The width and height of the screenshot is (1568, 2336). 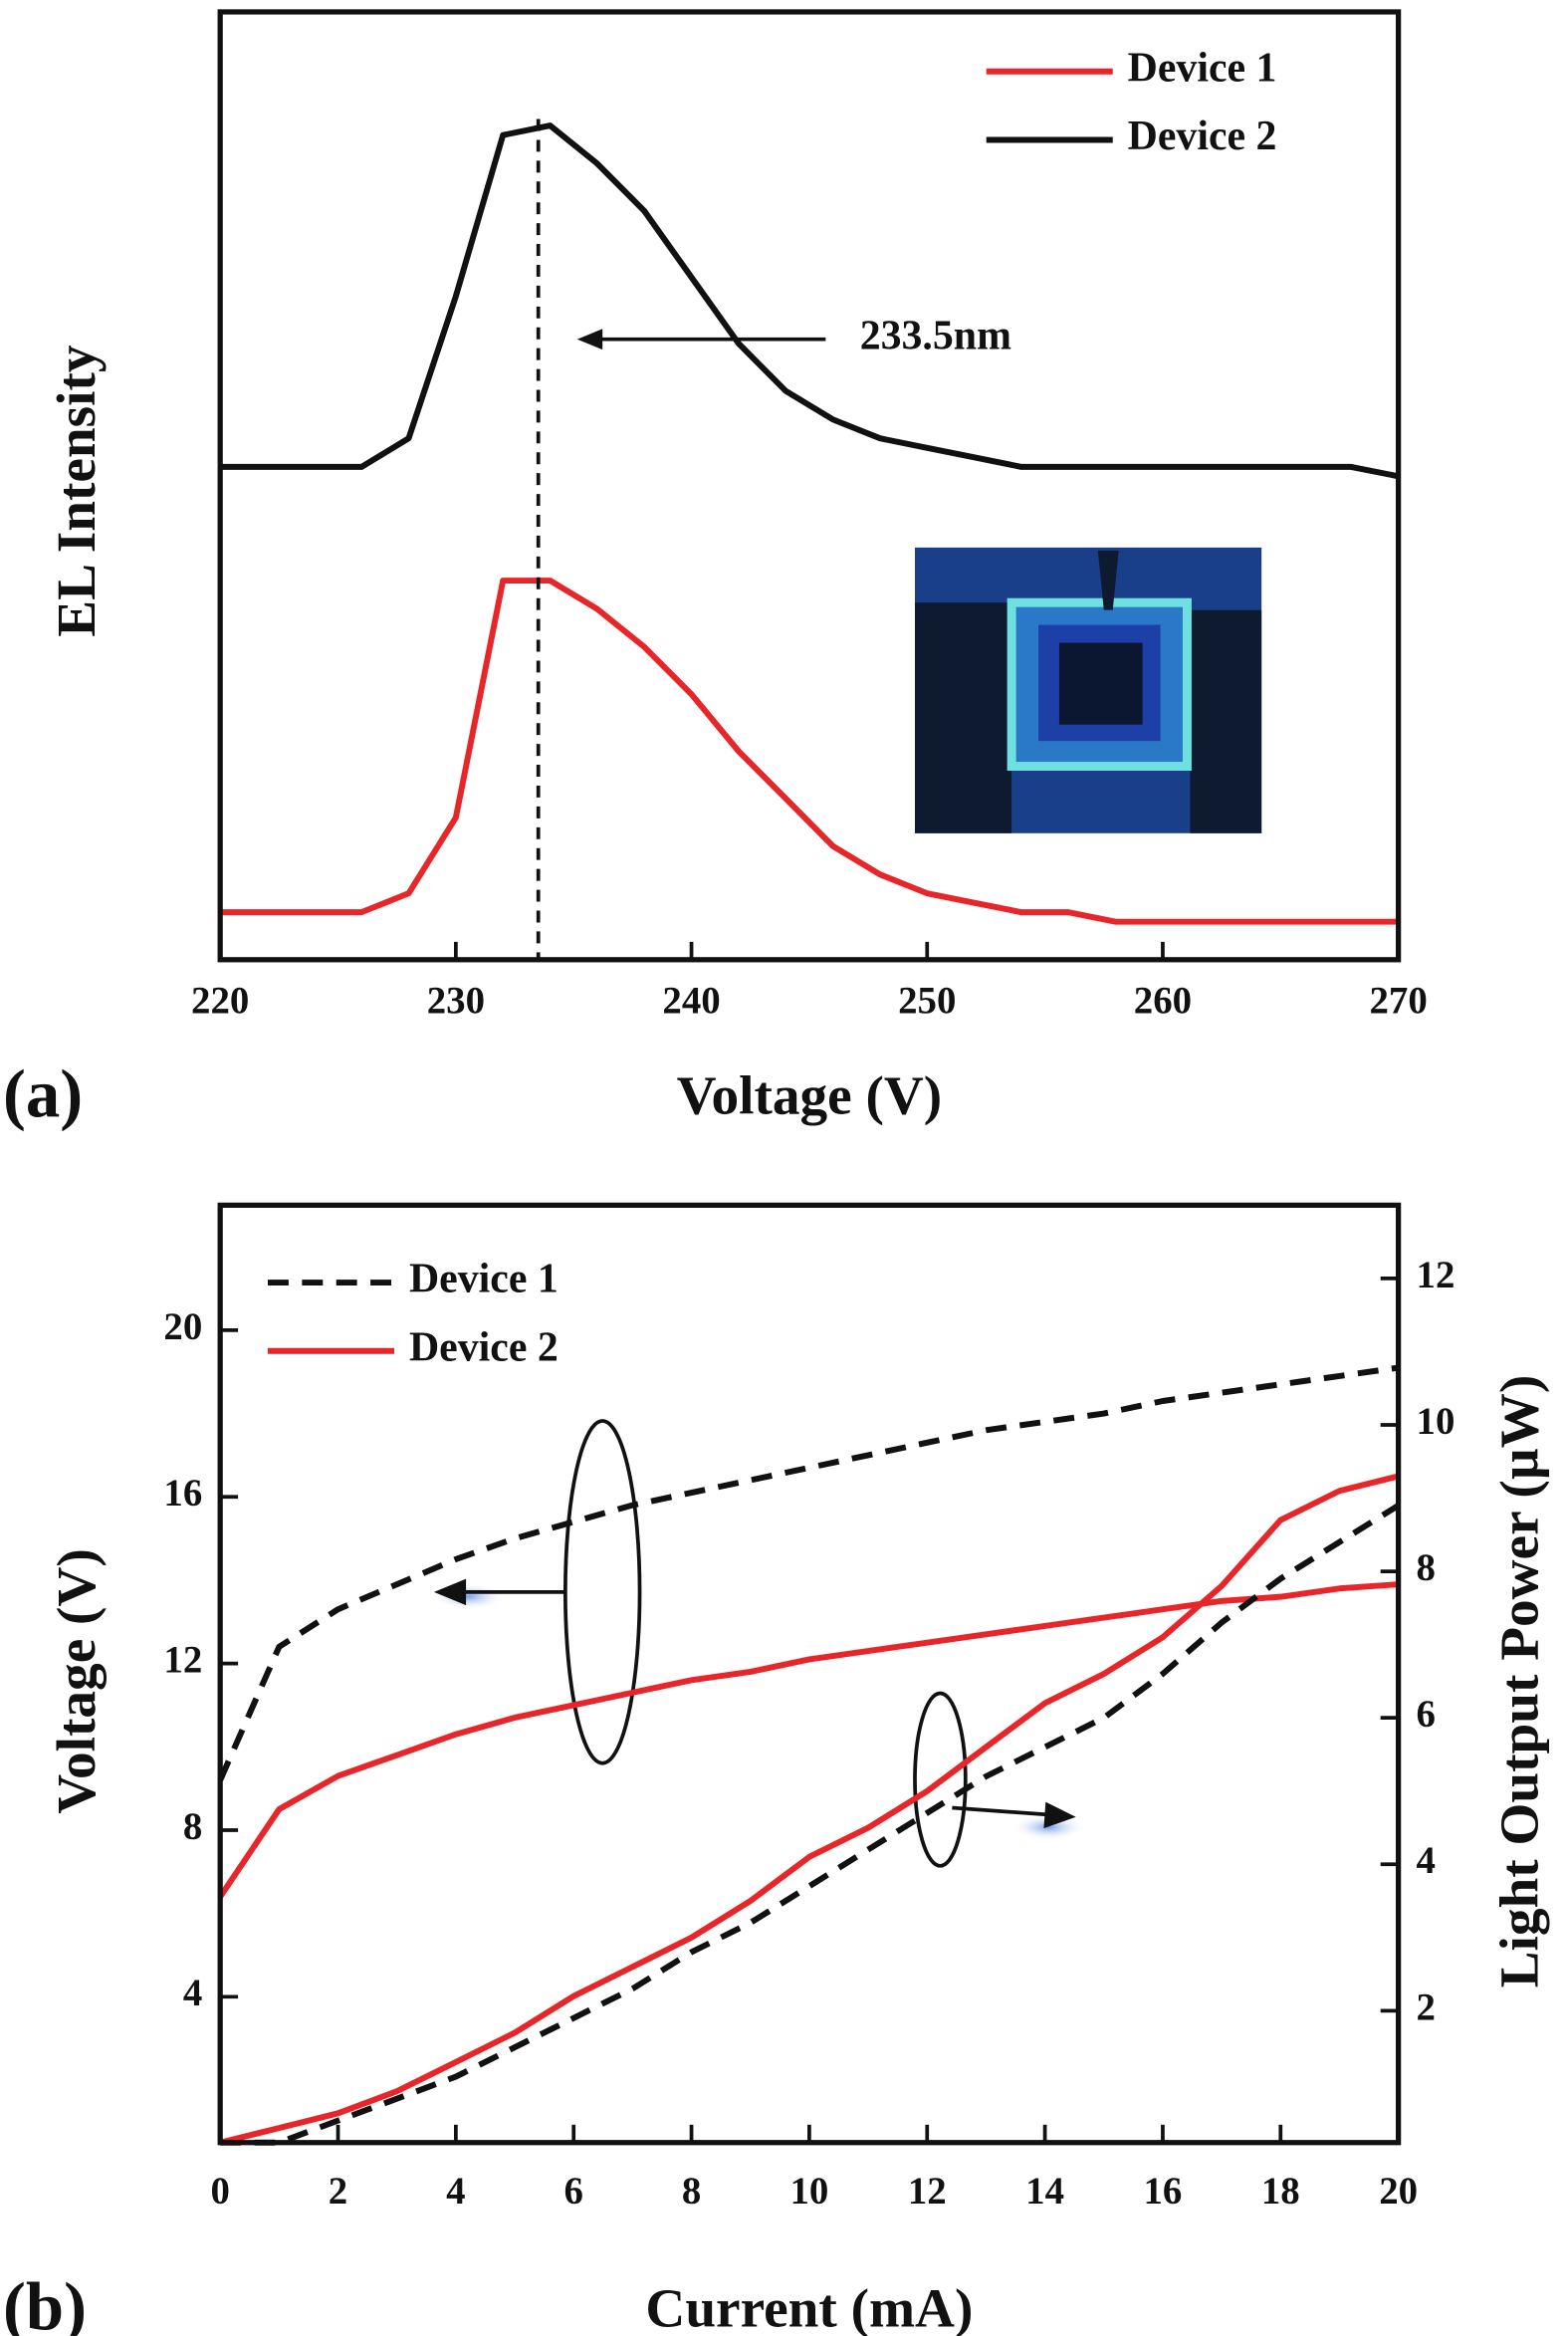 What do you see at coordinates (810, 1094) in the screenshot?
I see `x-axis-title: Voltage (V)` at bounding box center [810, 1094].